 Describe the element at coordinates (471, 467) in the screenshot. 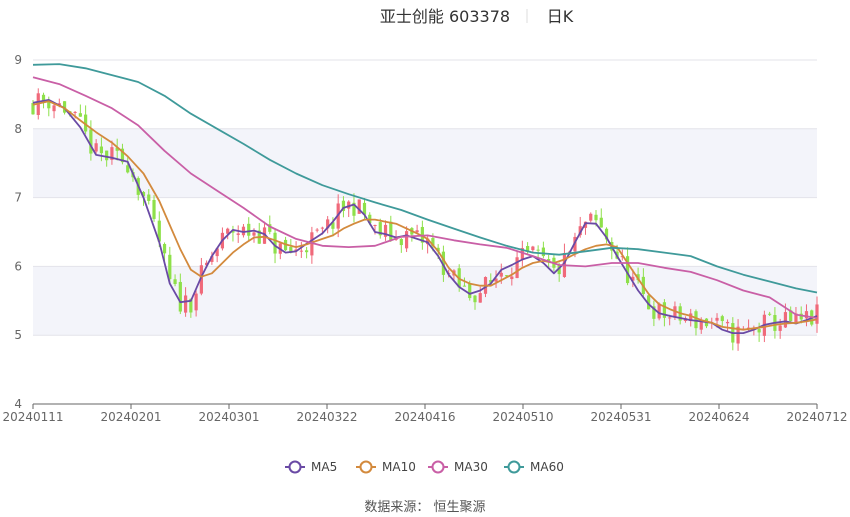

I see `legend-label: MA30` at that location.